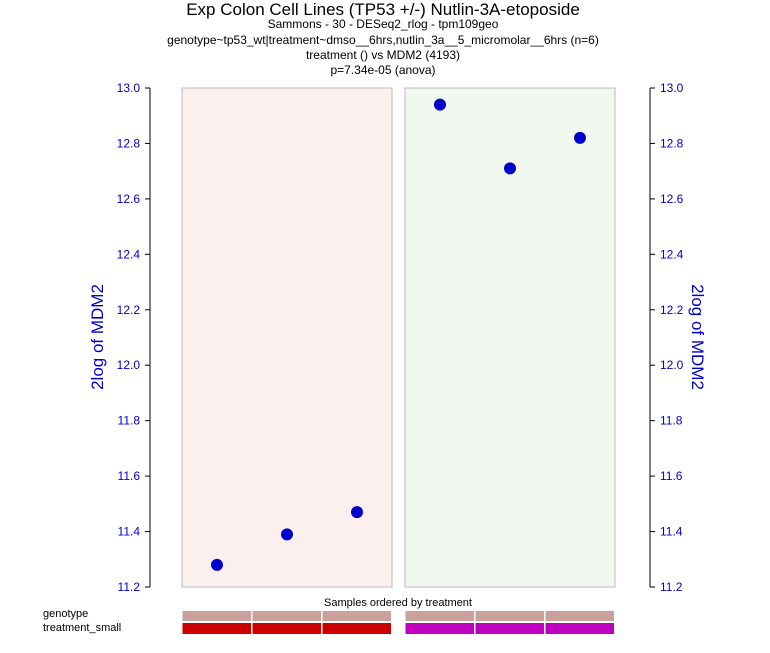  What do you see at coordinates (383, 55) in the screenshot?
I see `chart-subtitle-3: treatment () vs MDM2 (4193)` at bounding box center [383, 55].